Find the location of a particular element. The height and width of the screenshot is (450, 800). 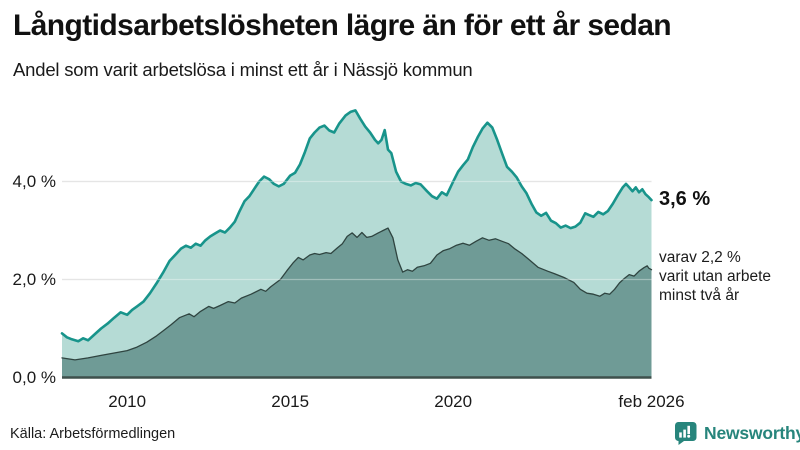

newsworthy-logo-text: Newsworthy is located at coordinates (752, 432).